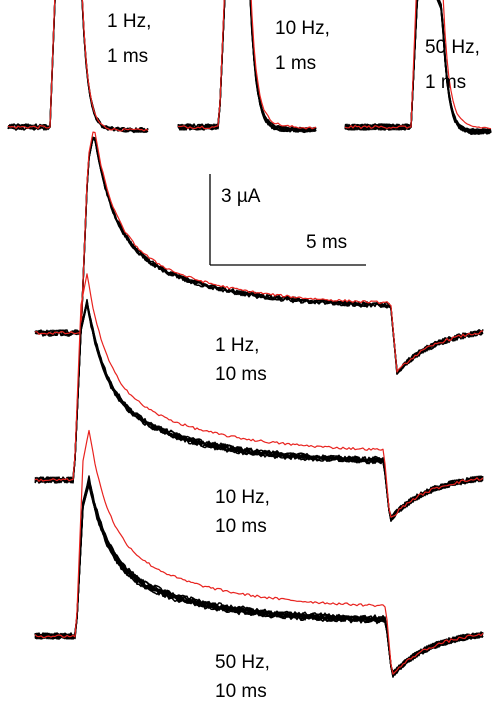  What do you see at coordinates (302, 46) in the screenshot?
I see `panel-label-10hz-1ms: 10 Hz, 1 ms` at bounding box center [302, 46].